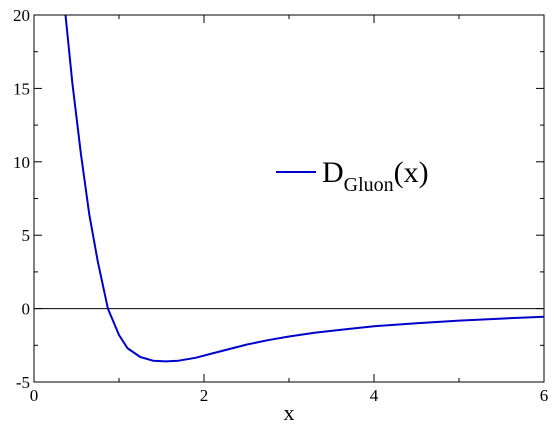 The image size is (554, 425). Describe the element at coordinates (26, 235) in the screenshot. I see `y-tick-label: 5` at that location.